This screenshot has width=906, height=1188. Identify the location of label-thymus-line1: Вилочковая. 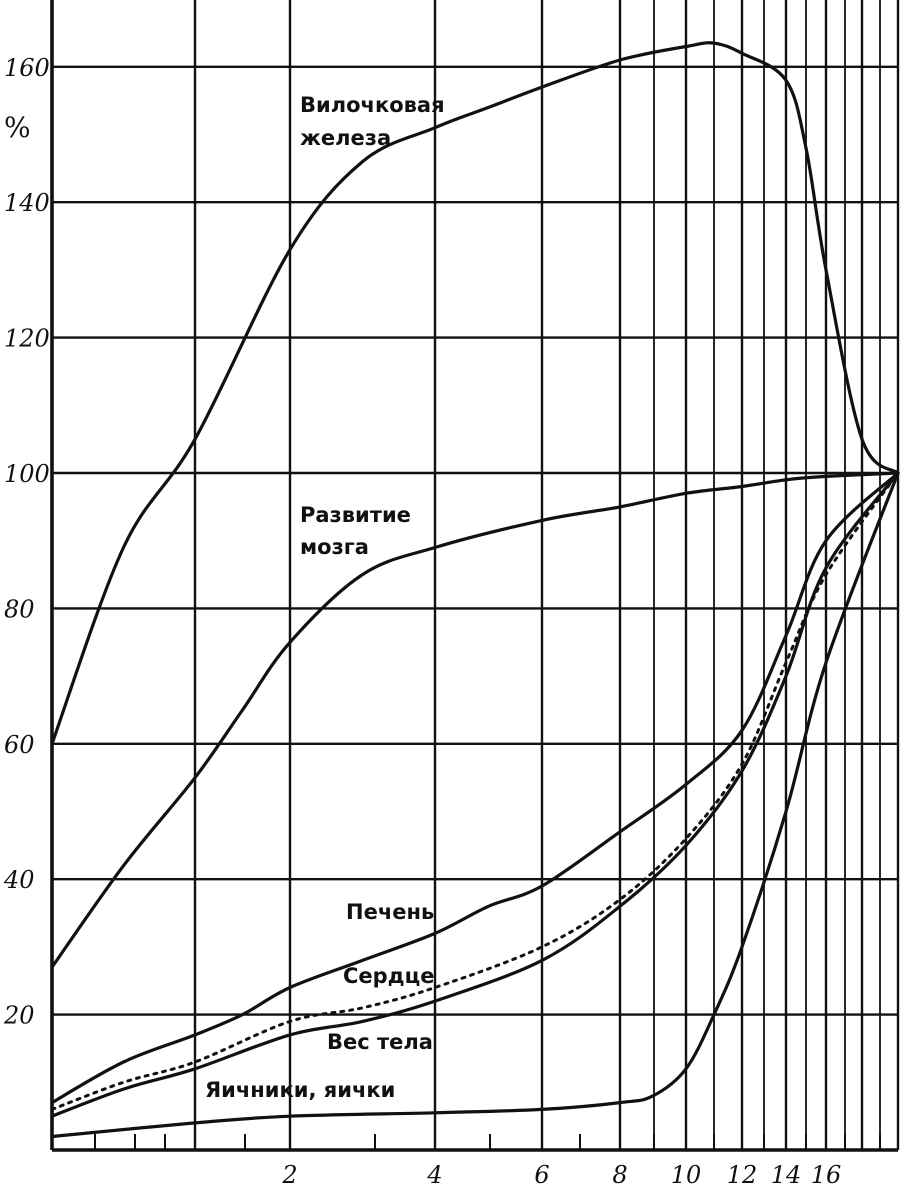
(372, 105).